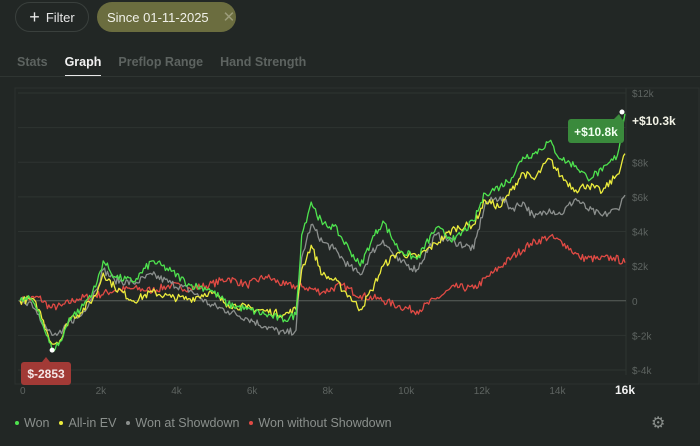 The image size is (700, 446). What do you see at coordinates (102, 391) in the screenshot?
I see `x-tick-label: 2k` at bounding box center [102, 391].